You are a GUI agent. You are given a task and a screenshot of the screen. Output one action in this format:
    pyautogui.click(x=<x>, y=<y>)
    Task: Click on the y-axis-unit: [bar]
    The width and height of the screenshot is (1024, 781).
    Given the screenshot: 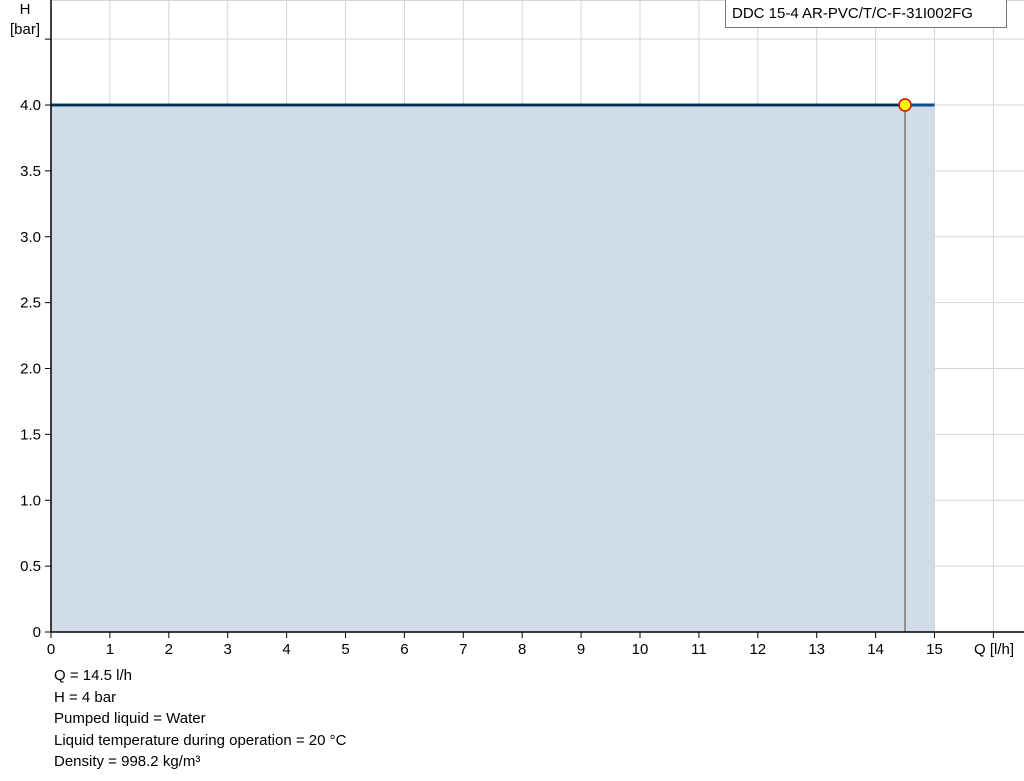 What is the action you would take?
    pyautogui.click(x=25, y=29)
    